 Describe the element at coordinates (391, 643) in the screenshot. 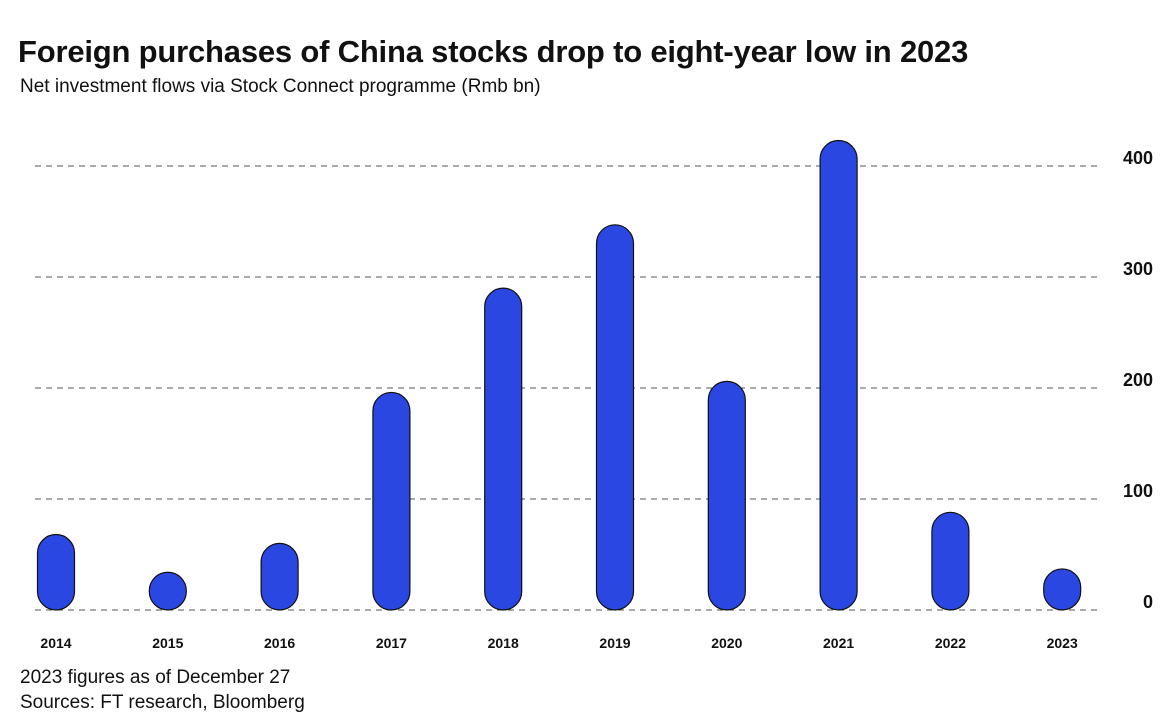

I see `x-tick-label: 2017` at that location.